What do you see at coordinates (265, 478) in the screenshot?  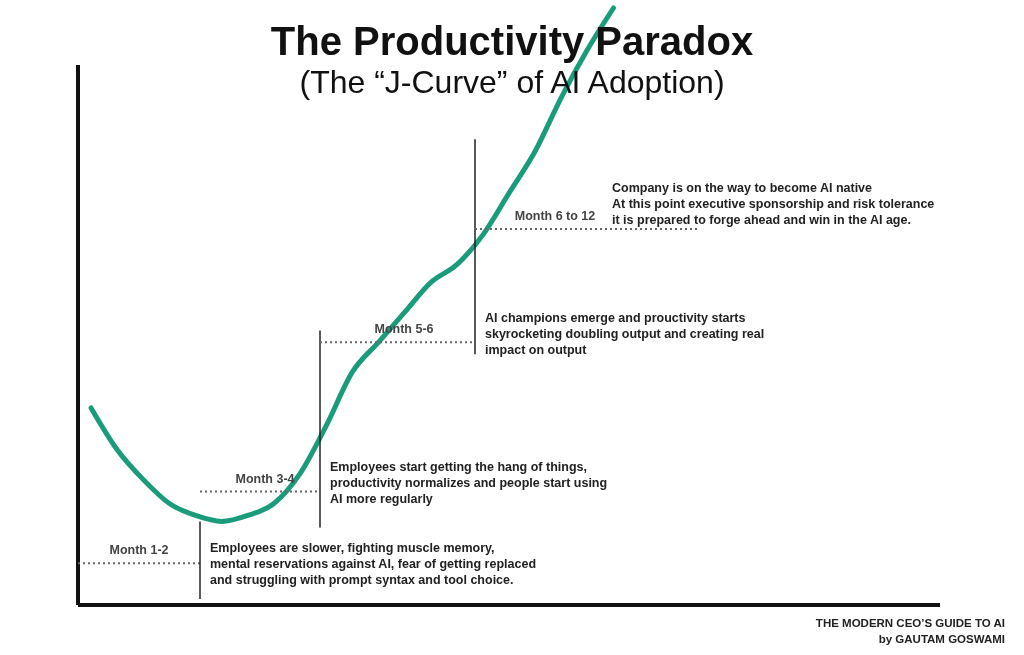 I see `ref-line-label: Month 3-4` at bounding box center [265, 478].